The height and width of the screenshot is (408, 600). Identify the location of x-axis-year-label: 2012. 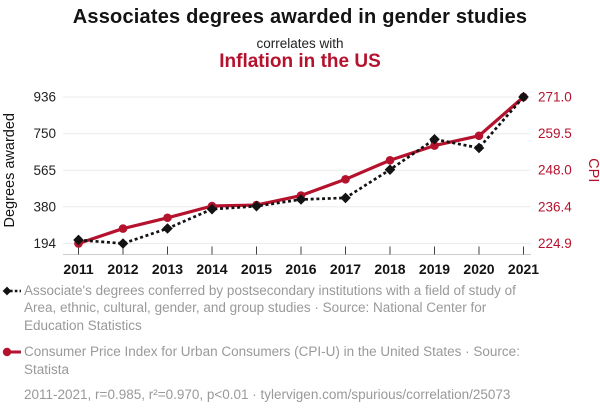
(122, 269).